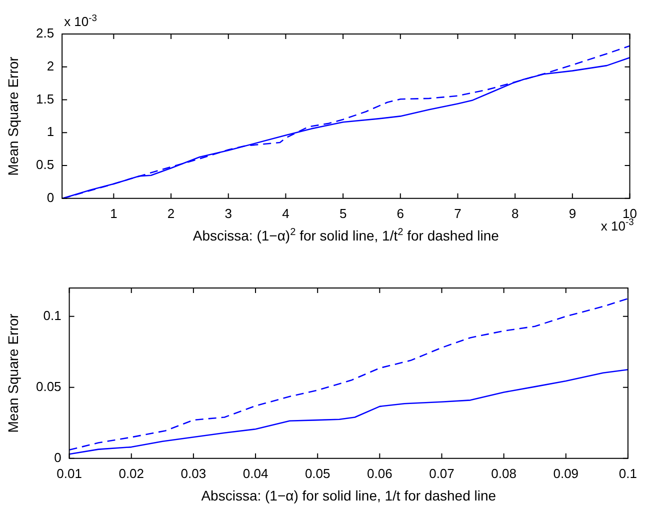 The width and height of the screenshot is (645, 520). Describe the element at coordinates (515, 213) in the screenshot. I see `x-tick-label: 8` at that location.